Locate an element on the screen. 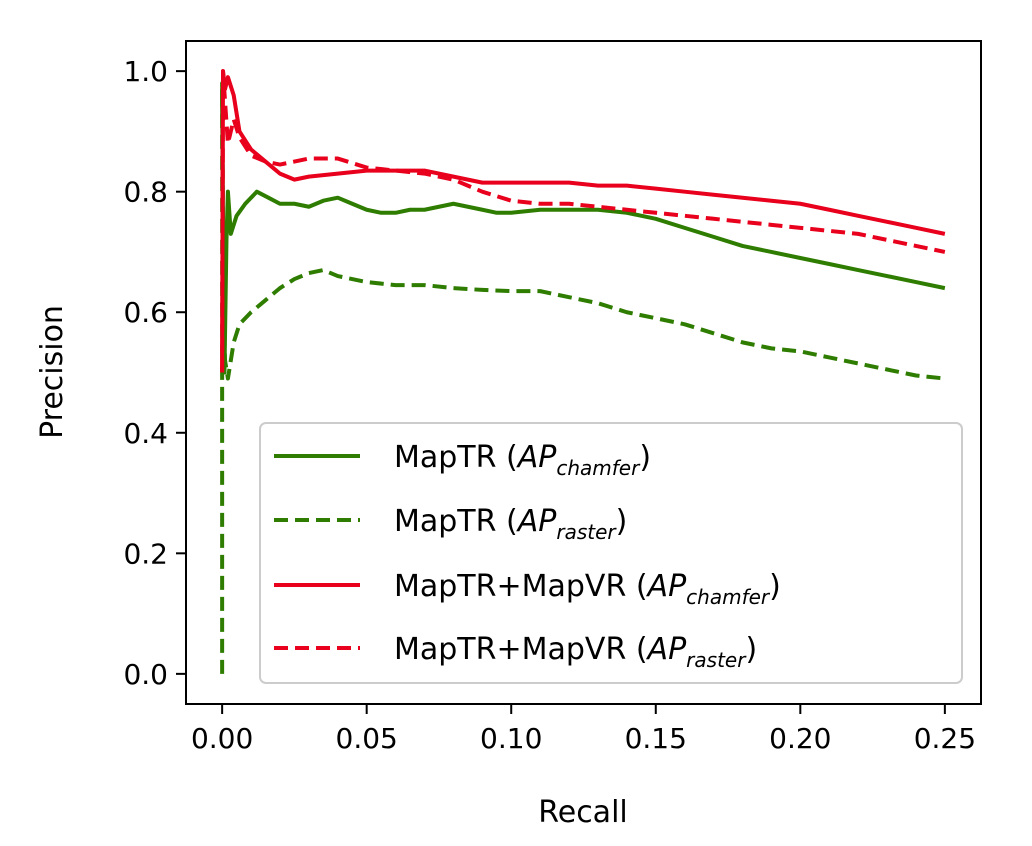 This screenshot has width=1032, height=846. legend-label-3: MapTR+MapVR (APraster) is located at coordinates (575, 652).